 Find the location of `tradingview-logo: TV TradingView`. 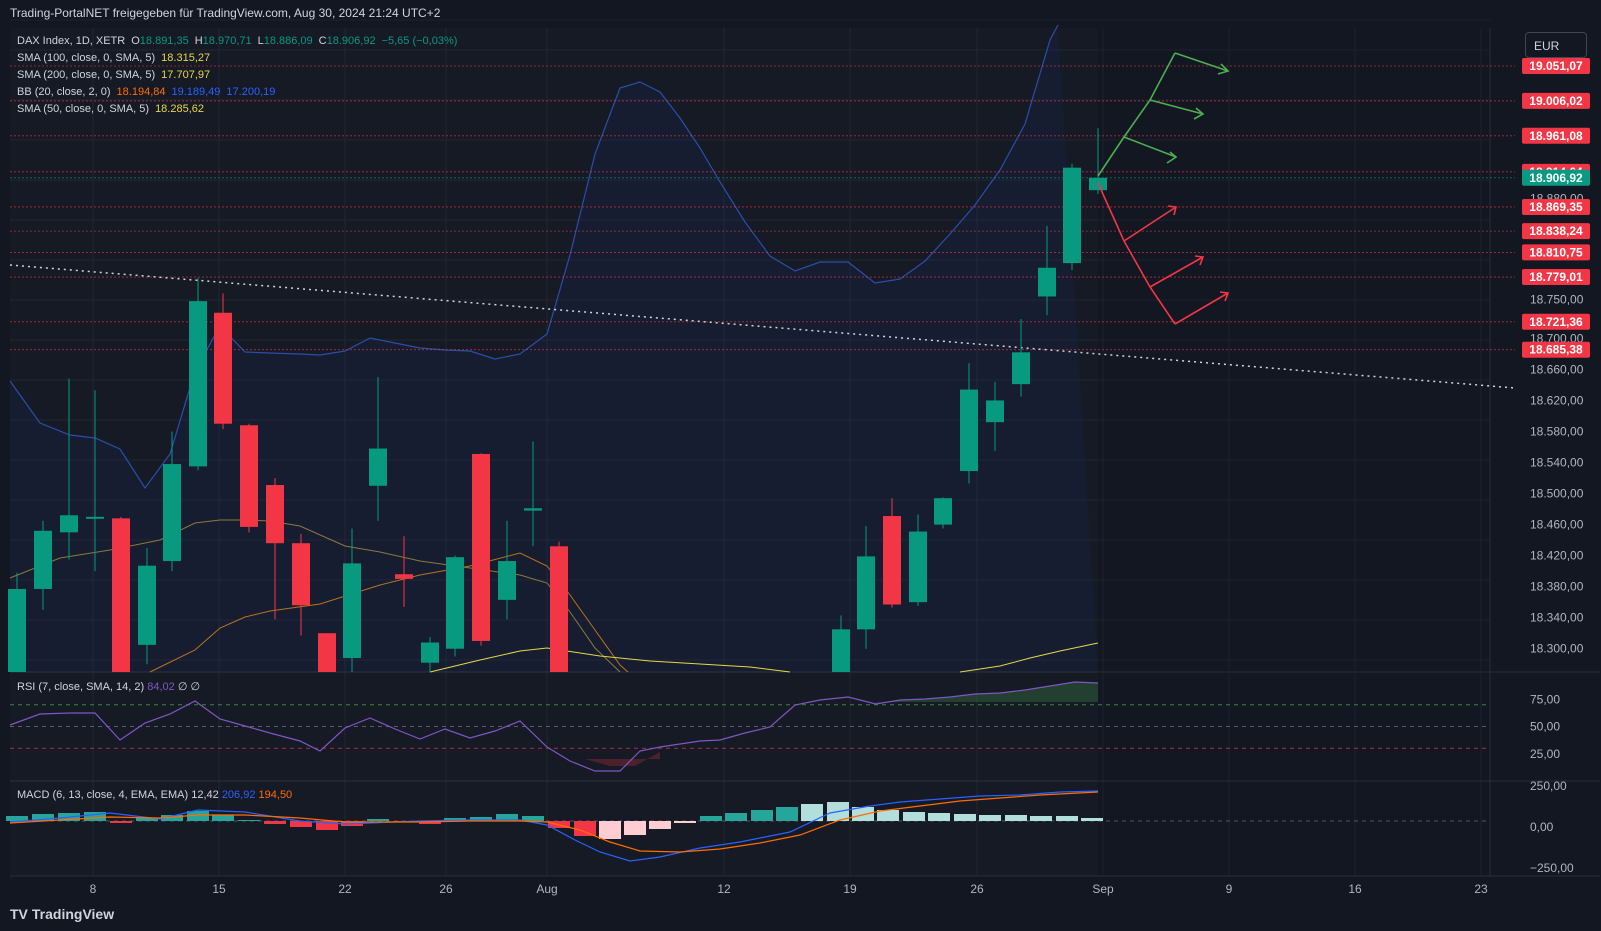

tradingview-logo: TV TradingView is located at coordinates (62, 914).